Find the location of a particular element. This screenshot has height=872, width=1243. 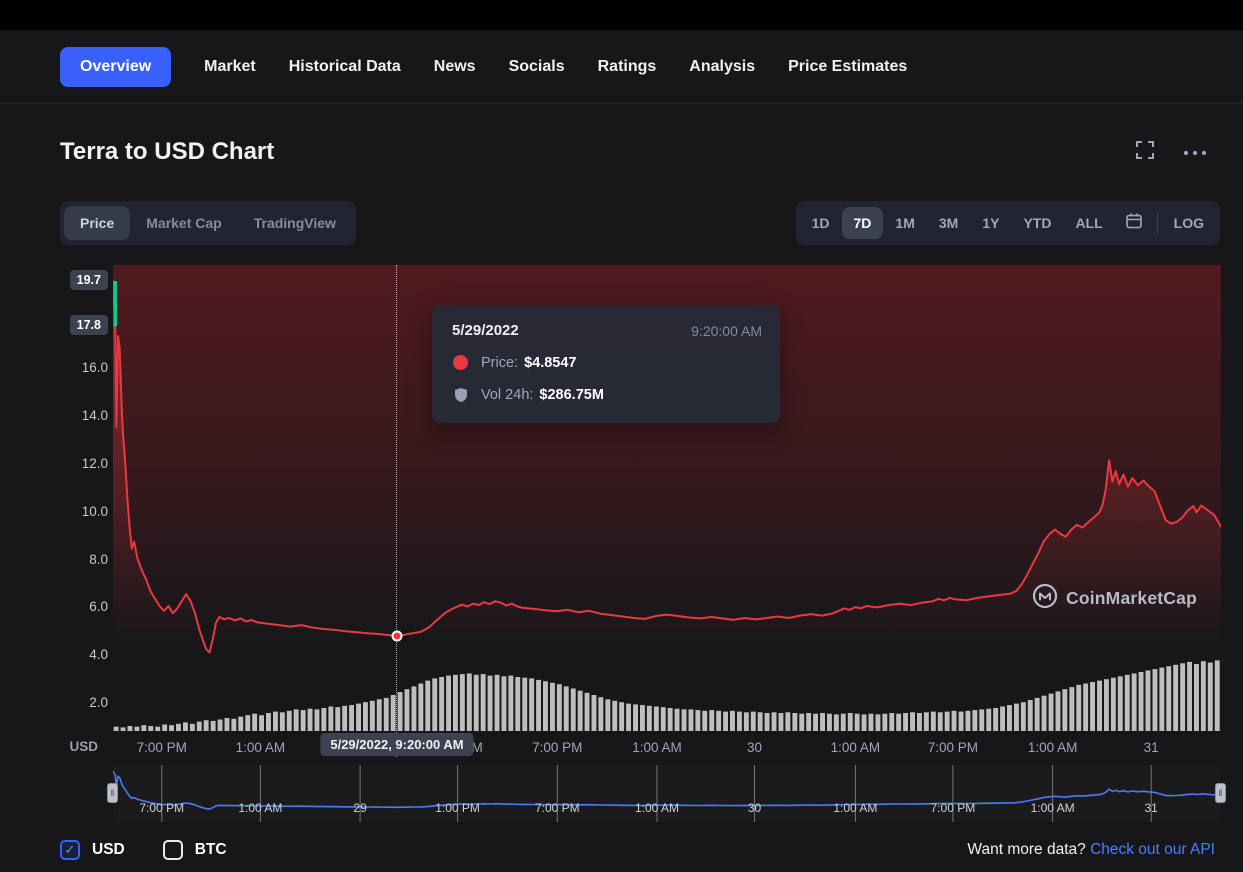

coinmarketcap-watermark: CoinMarketCap is located at coordinates (1114, 598).